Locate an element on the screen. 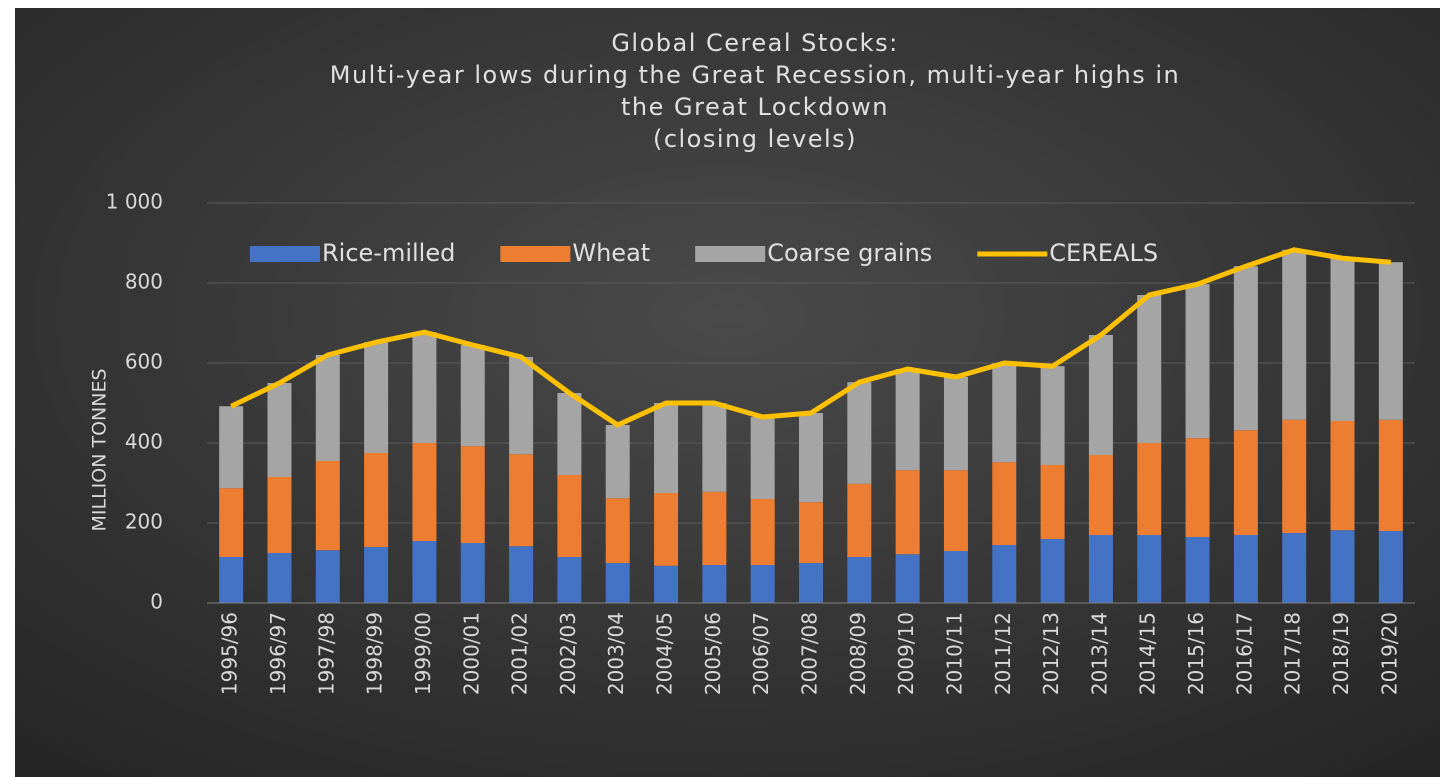 Image resolution: width=1440 pixels, height=777 pixels. legend-label: CEREALS is located at coordinates (1103, 253).